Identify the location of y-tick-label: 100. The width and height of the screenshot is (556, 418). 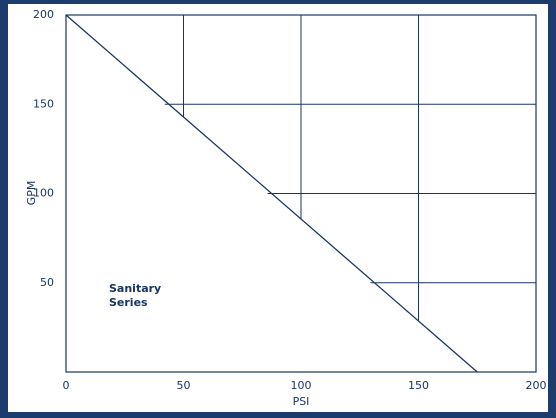
(43, 193).